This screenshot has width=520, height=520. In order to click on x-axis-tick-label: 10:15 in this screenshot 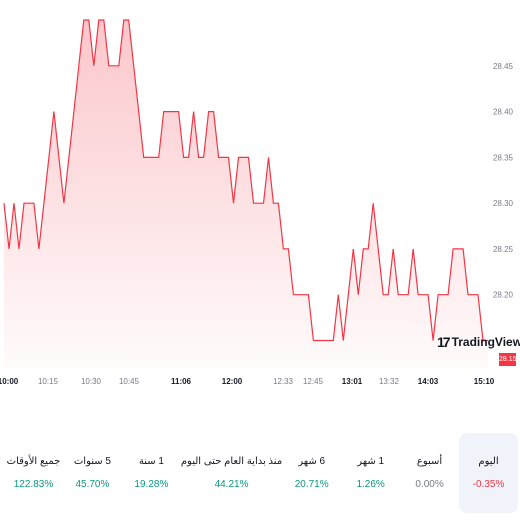, I will do `click(48, 381)`.